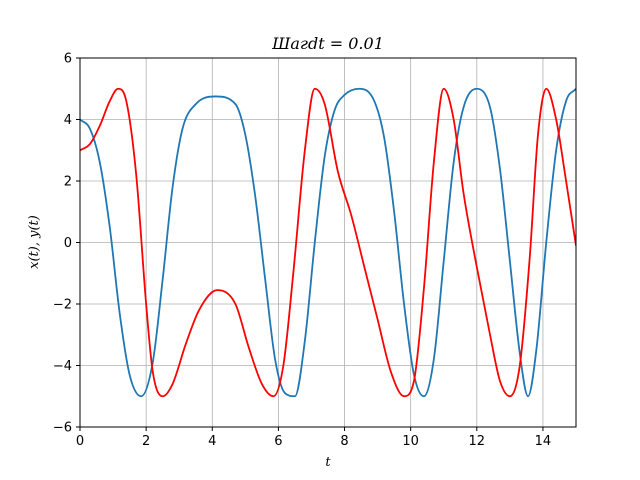  What do you see at coordinates (68, 243) in the screenshot?
I see `y-tick-label: 0` at bounding box center [68, 243].